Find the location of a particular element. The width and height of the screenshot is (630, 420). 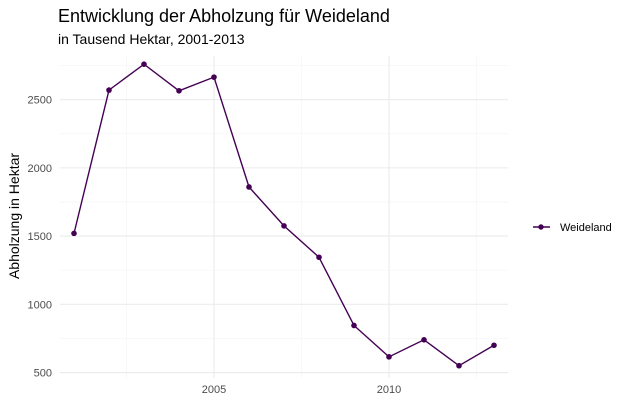

data-point-2004 is located at coordinates (179, 90).